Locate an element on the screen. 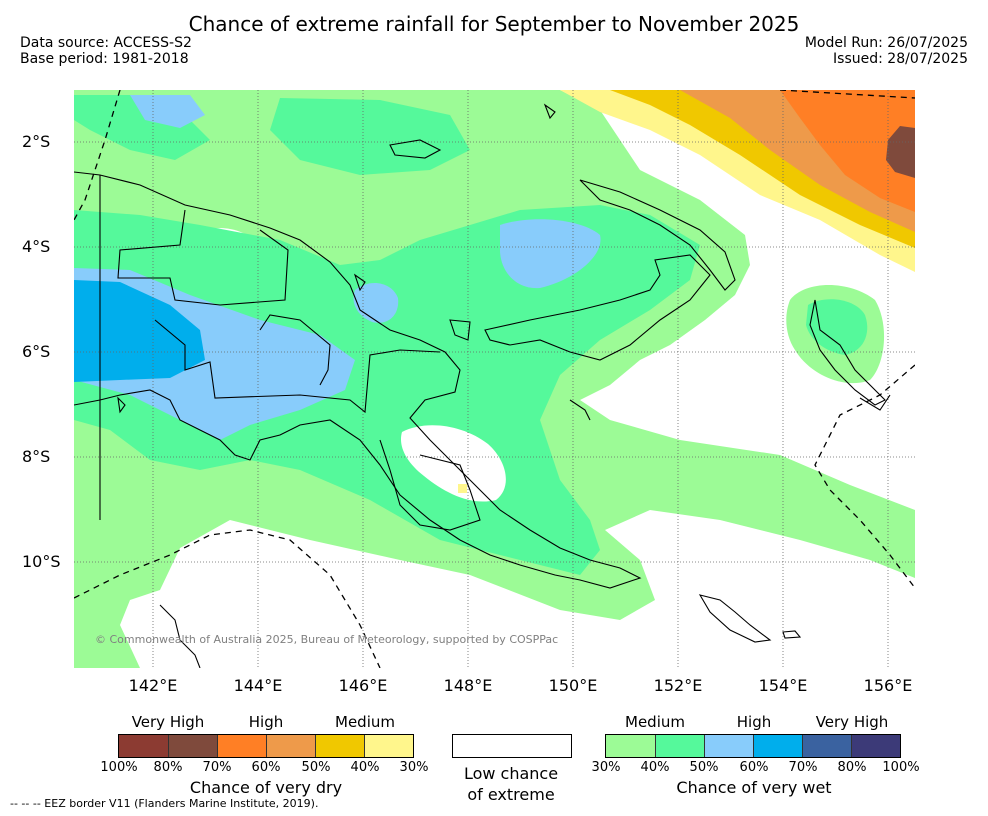  lat-label-4s: 4°S is located at coordinates (36, 246).